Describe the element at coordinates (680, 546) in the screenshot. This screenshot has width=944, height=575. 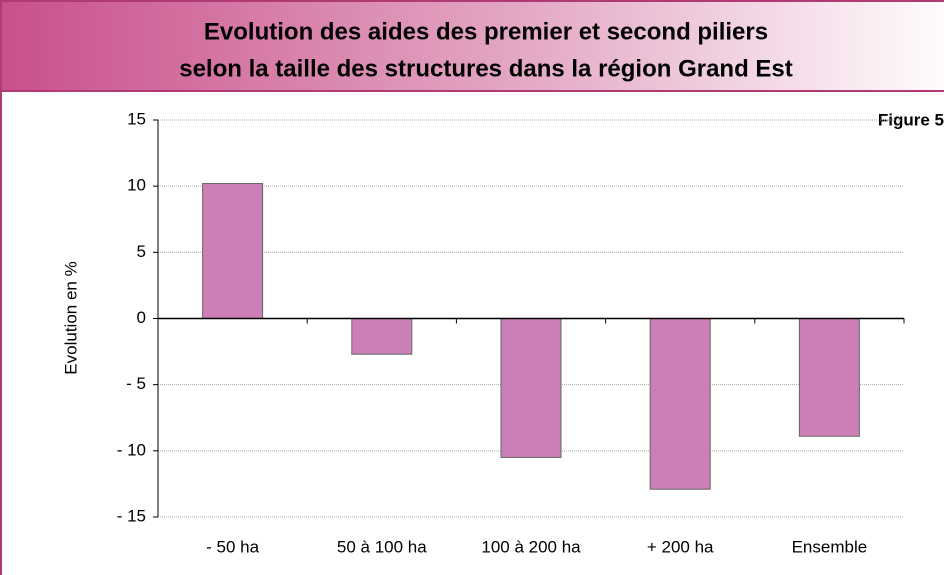
I see `x-tick-label: + 200 ha` at that location.